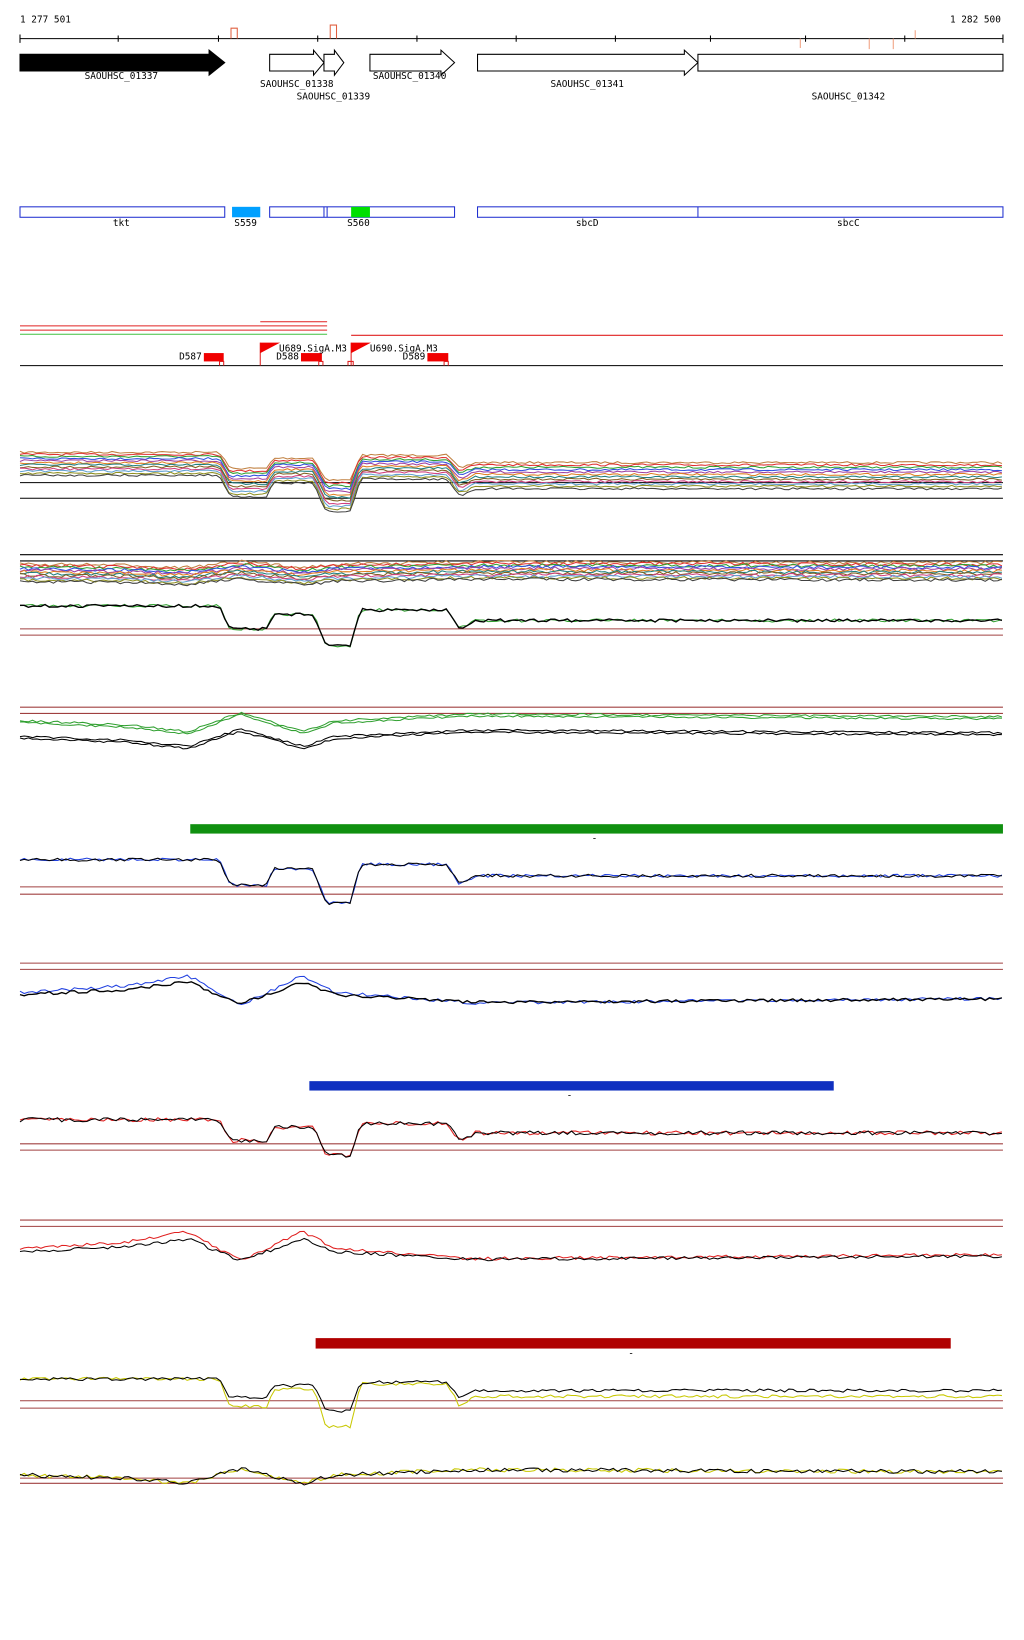  What do you see at coordinates (287, 357) in the screenshot?
I see `transcript-label: D588` at bounding box center [287, 357].